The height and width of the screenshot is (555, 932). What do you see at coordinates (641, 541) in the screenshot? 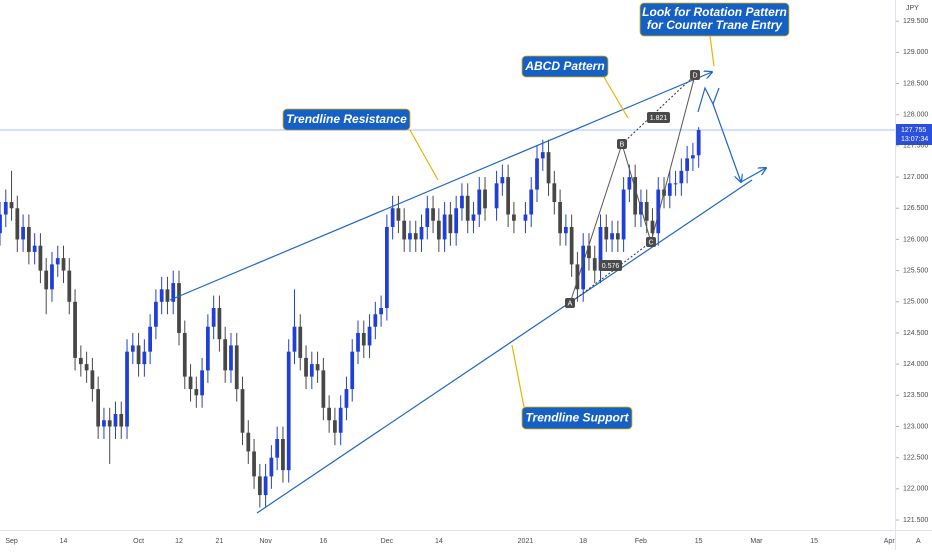
I see `x-tick-label: Feb` at bounding box center [641, 541].